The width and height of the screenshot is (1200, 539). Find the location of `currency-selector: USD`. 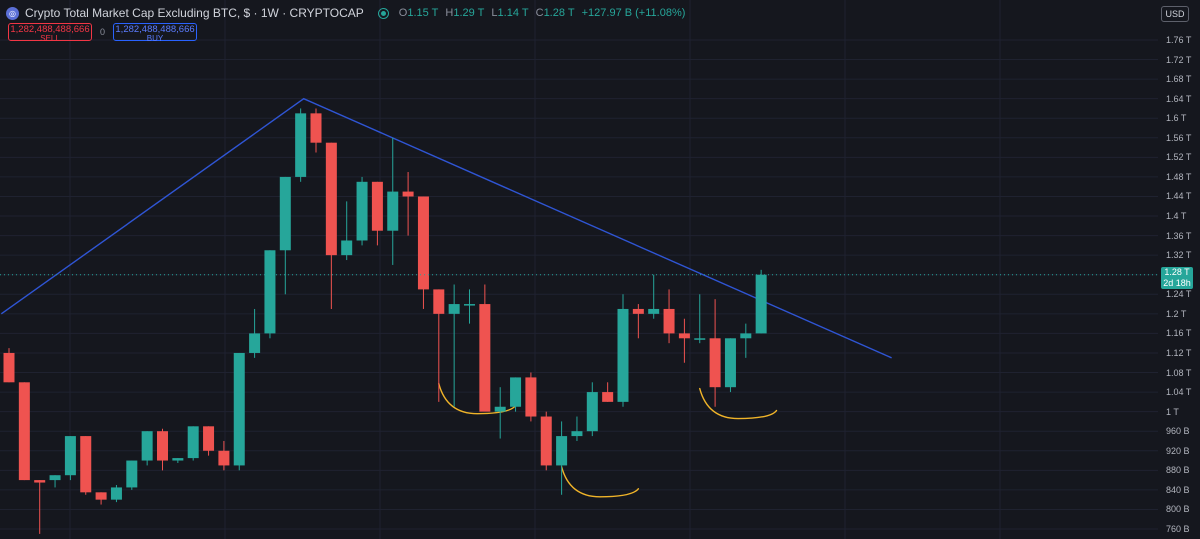

currency-selector: USD is located at coordinates (1175, 14).